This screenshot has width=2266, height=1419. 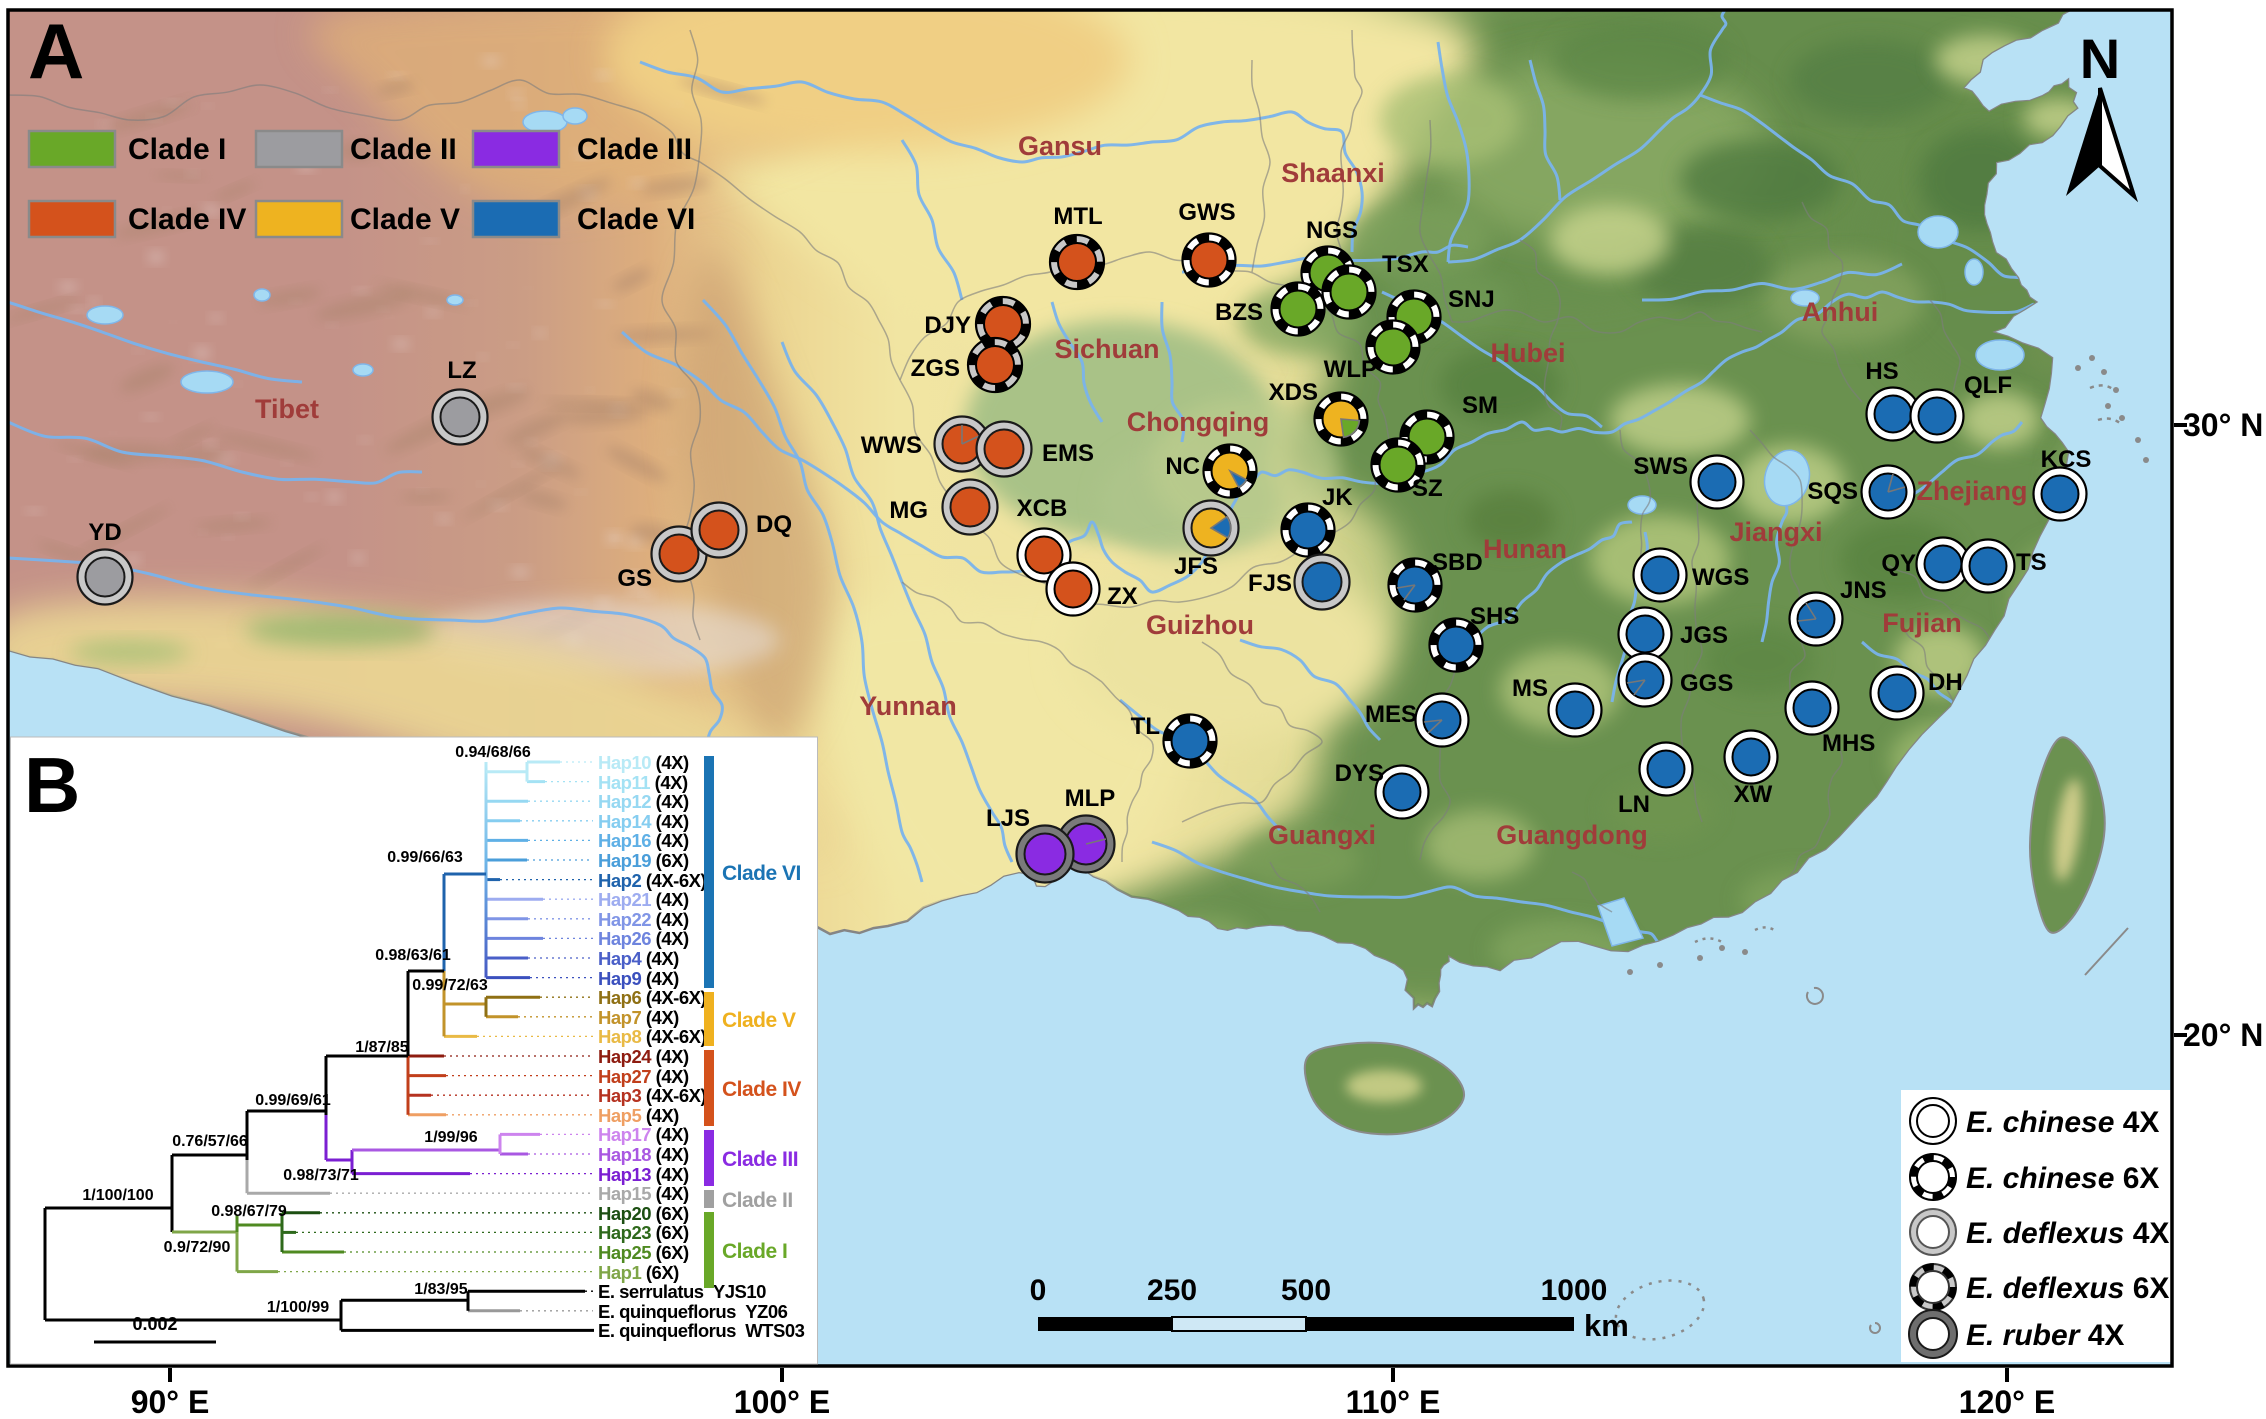 What do you see at coordinates (774, 524) in the screenshot?
I see `svg-text: DQ` at bounding box center [774, 524].